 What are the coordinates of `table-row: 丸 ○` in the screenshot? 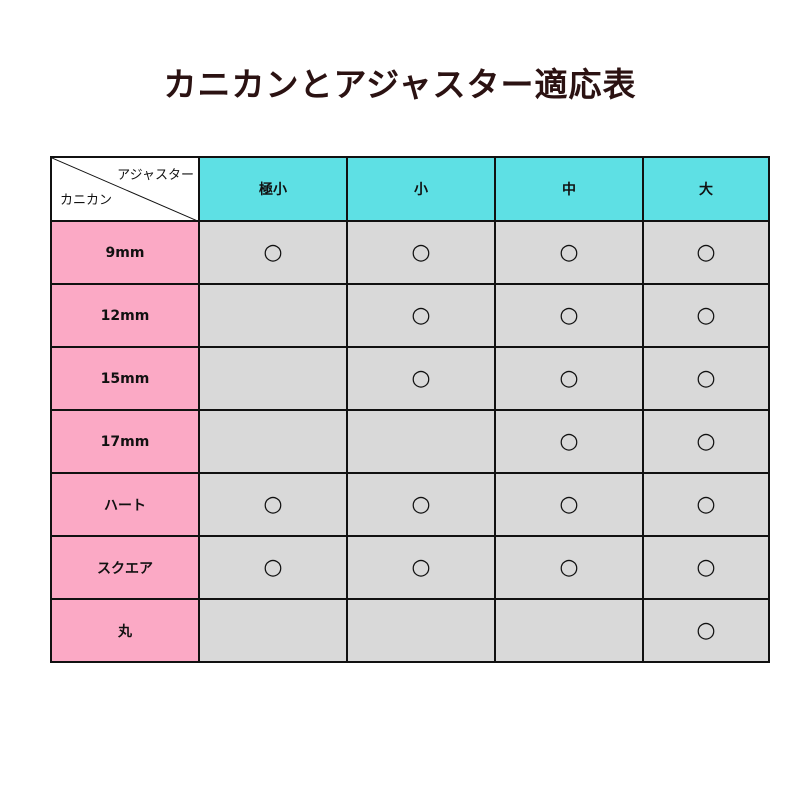 It's located at (410, 630).